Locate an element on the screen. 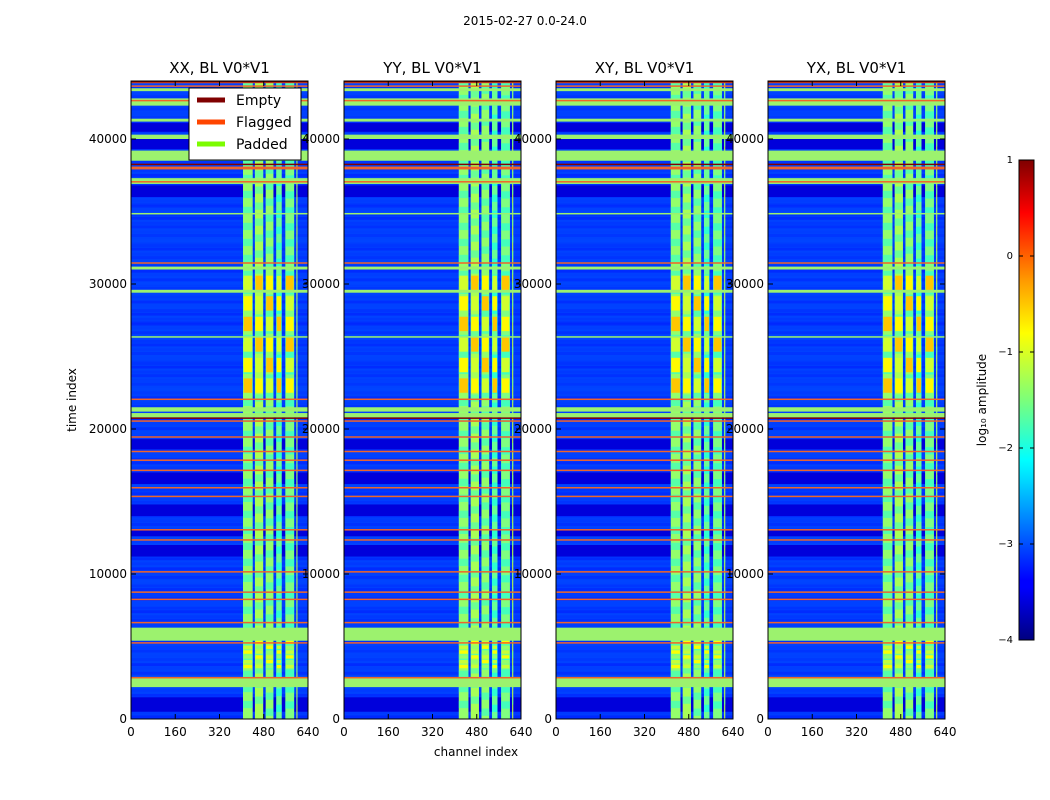  y-tick-label: 0 is located at coordinates (548, 719).